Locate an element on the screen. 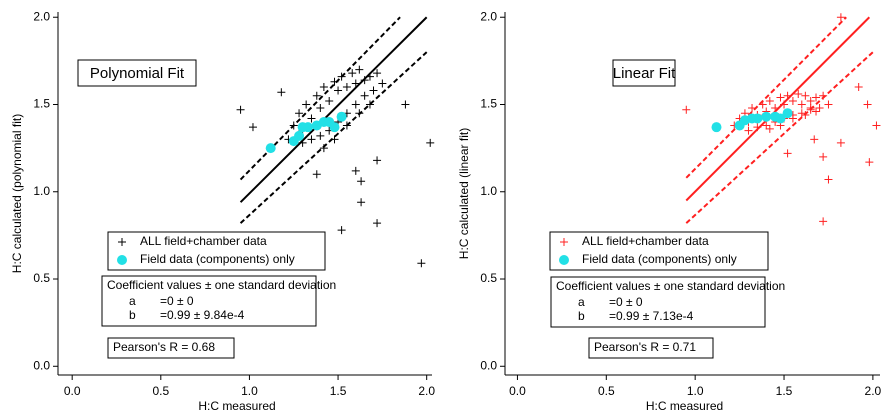 This screenshot has height=415, width=888. legend-label: ALL field+chamber data is located at coordinates (645, 241).